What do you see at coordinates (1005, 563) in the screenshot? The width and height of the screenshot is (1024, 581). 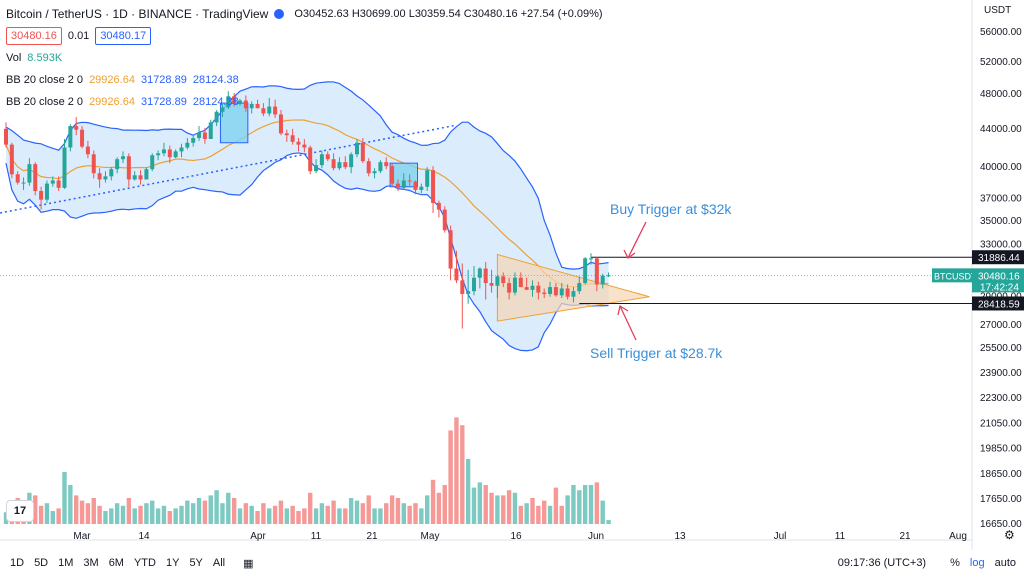 I see `auto-scale-toggle: auto` at bounding box center [1005, 563].